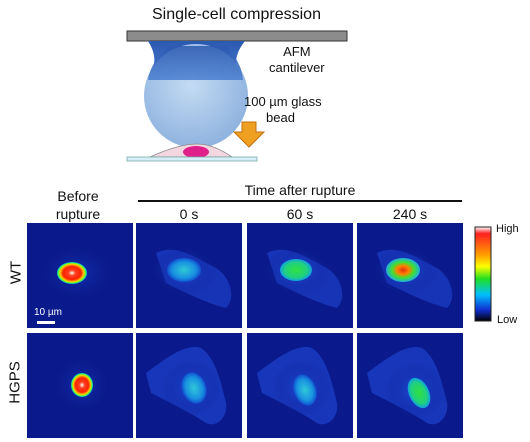 This screenshot has width=530, height=442. What do you see at coordinates (507, 229) in the screenshot?
I see `colorbar-high-label: High` at bounding box center [507, 229].